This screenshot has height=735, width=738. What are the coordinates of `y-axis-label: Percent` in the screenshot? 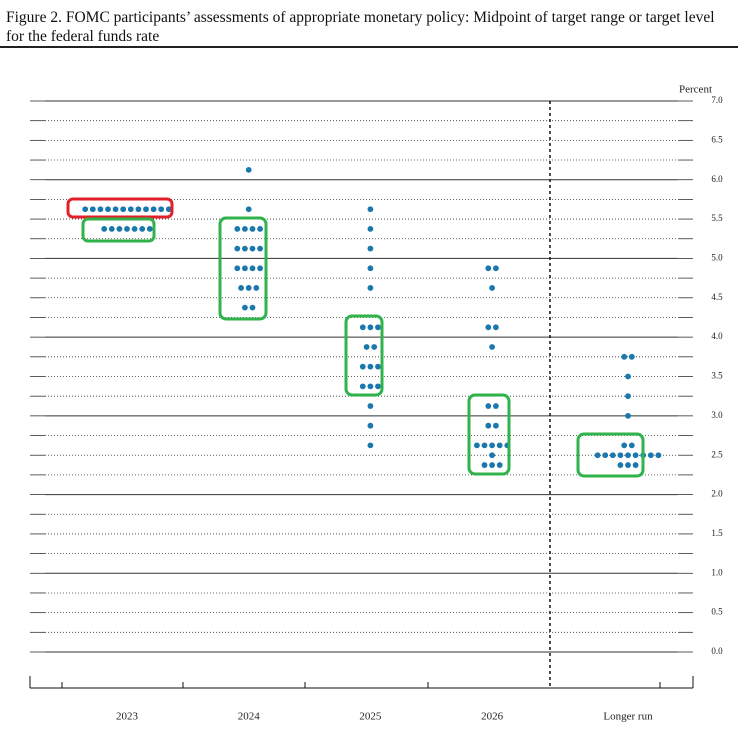 It's located at (695, 90).